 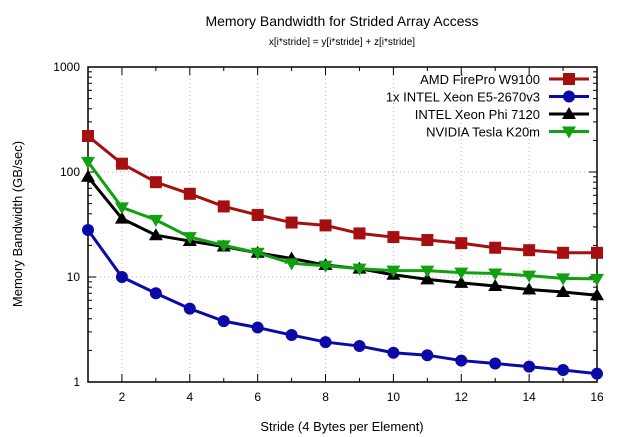 I want to click on legend-label: 1x INTEL Xeon E5-2670v3, so click(x=463, y=97).